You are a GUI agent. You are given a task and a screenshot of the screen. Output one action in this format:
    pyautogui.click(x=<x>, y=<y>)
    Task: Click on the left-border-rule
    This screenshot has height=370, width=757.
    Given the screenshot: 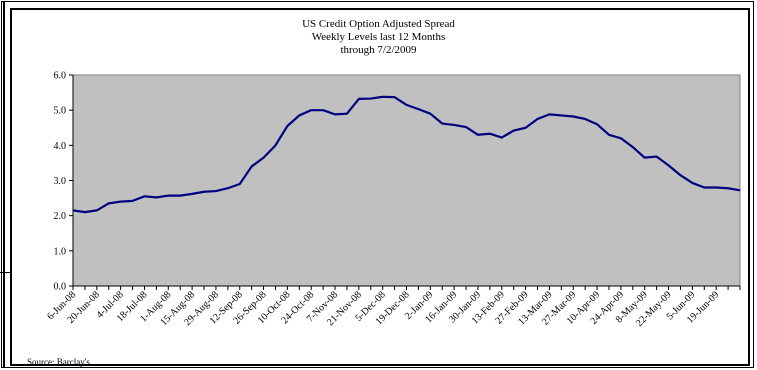 What is the action you would take?
    pyautogui.click(x=4, y=184)
    